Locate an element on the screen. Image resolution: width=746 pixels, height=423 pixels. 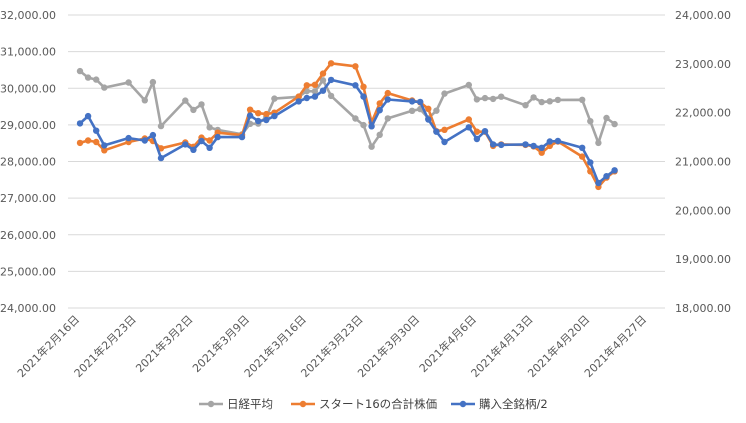
y-left-tick-label: 27,000.00 is located at coordinates (28, 198).